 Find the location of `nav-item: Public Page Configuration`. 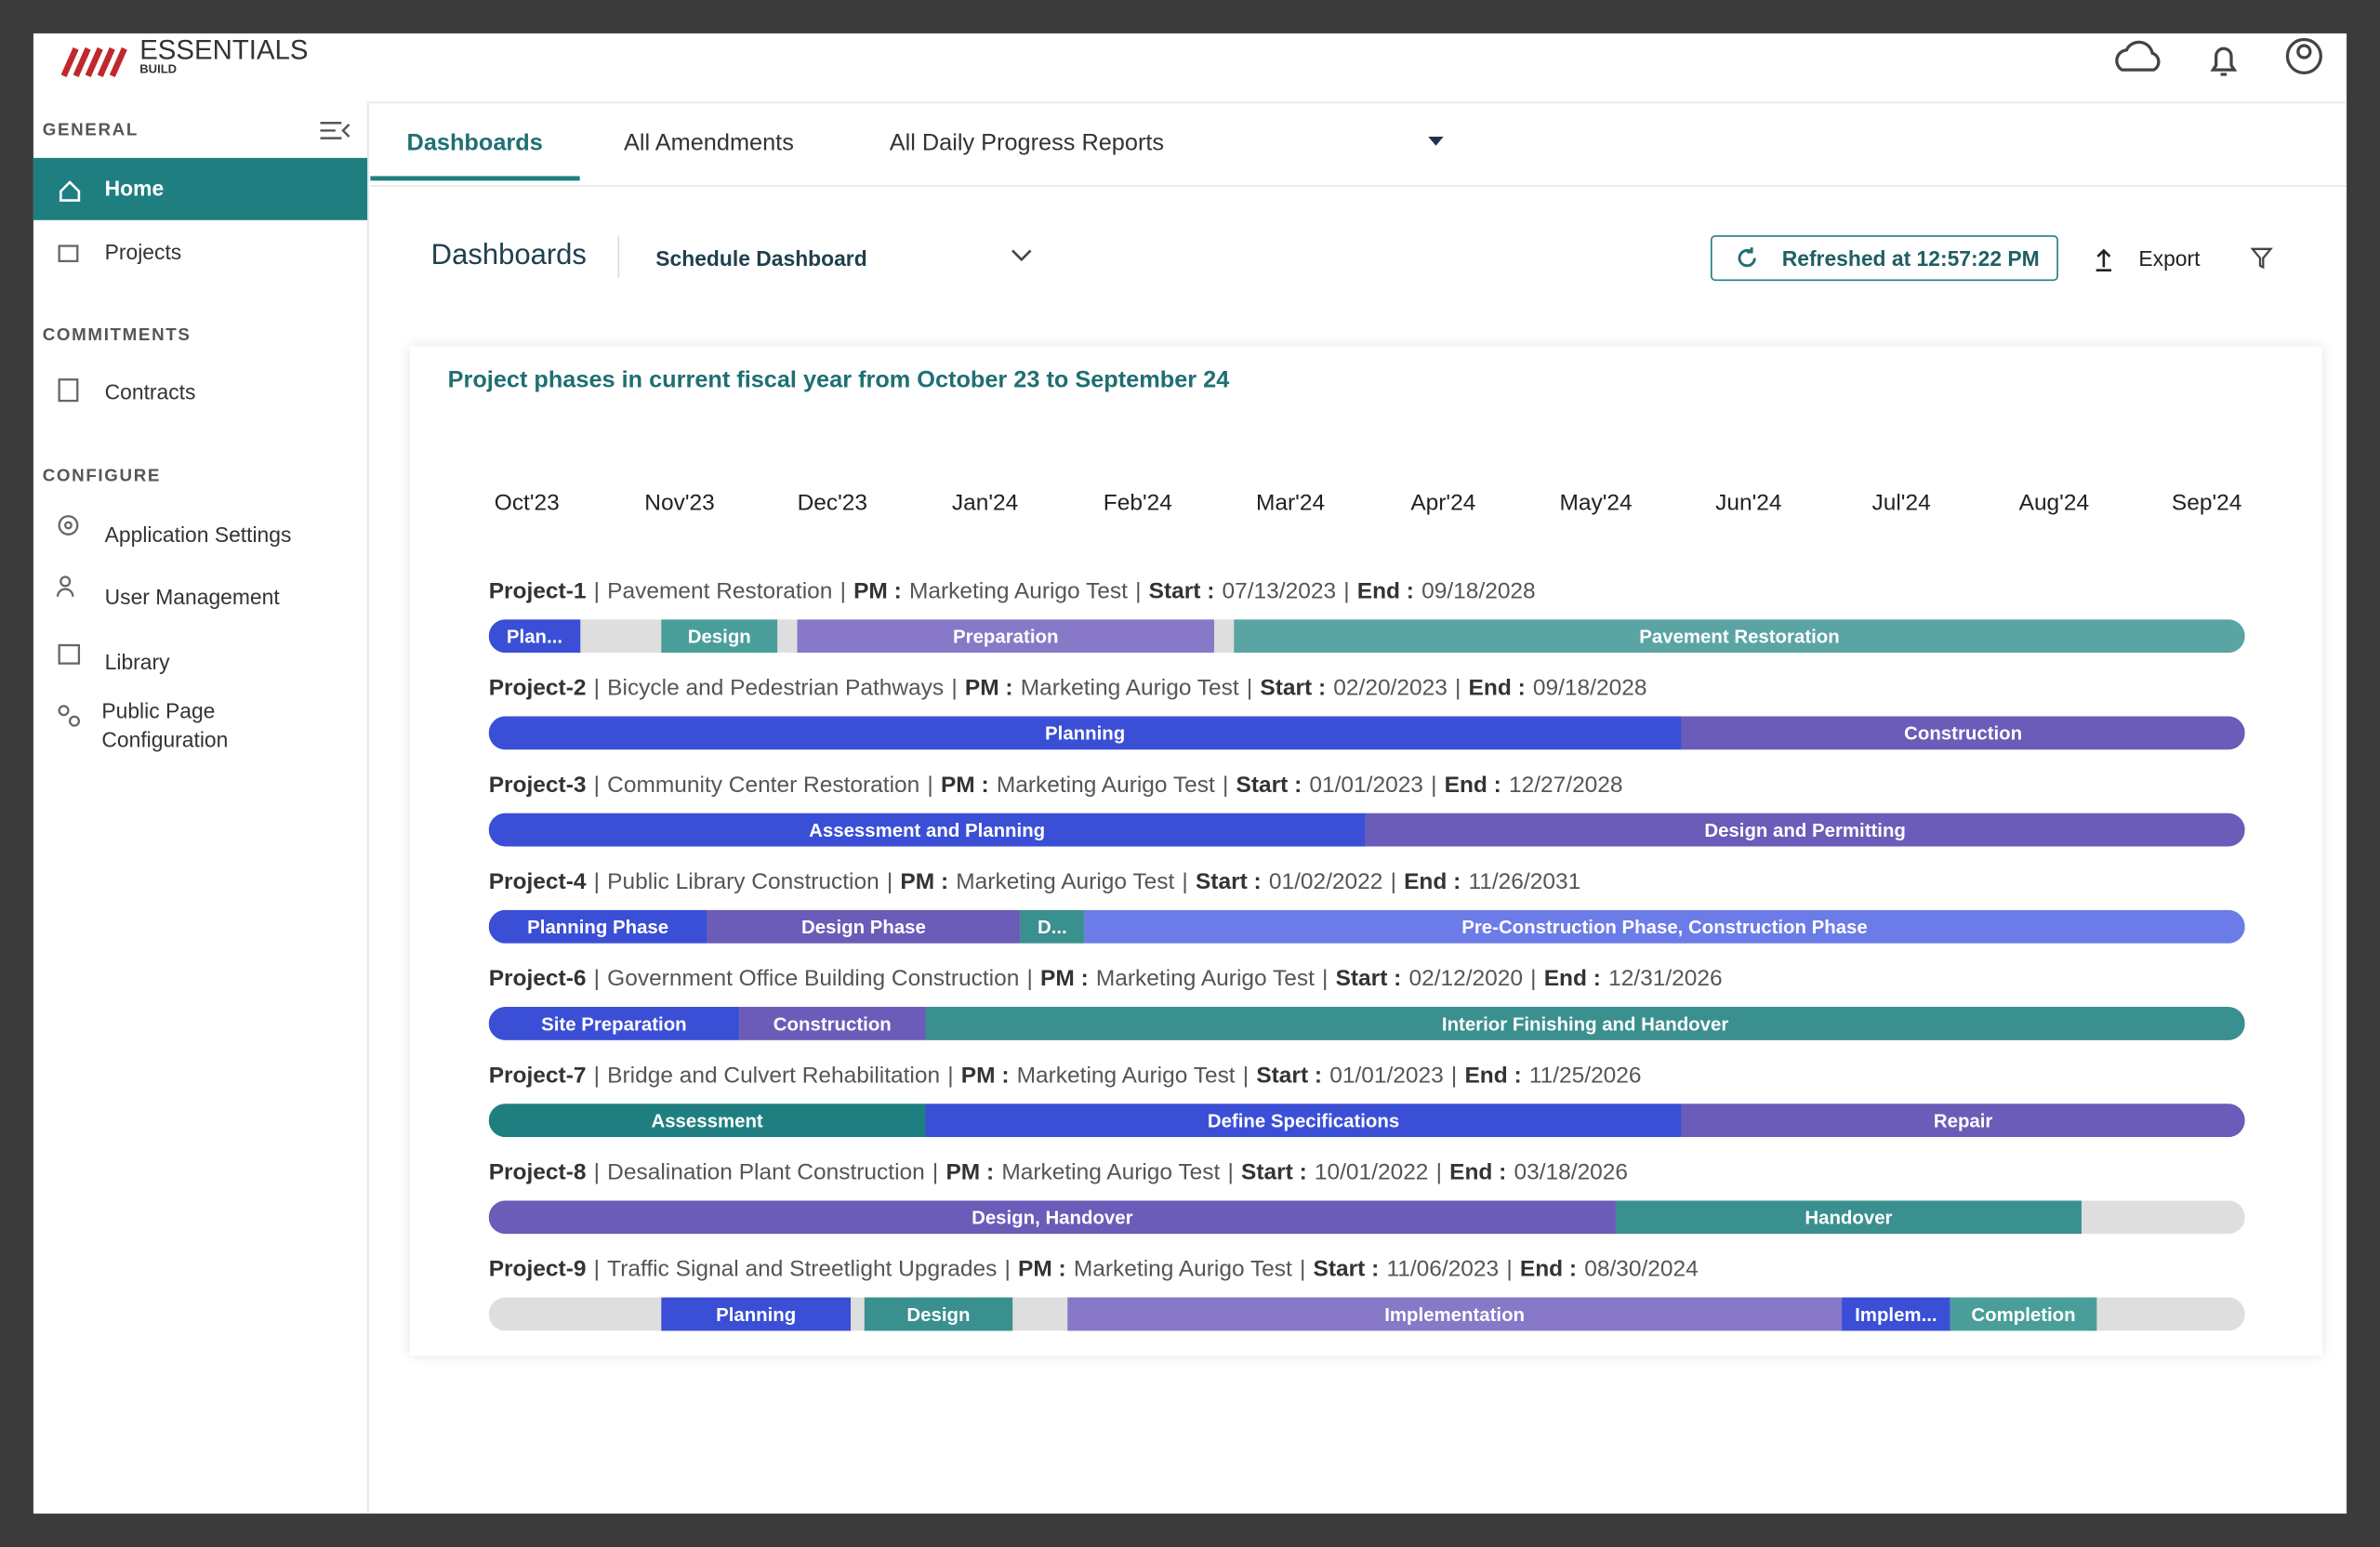

nav-item: Public Page Configuration is located at coordinates (165, 725).